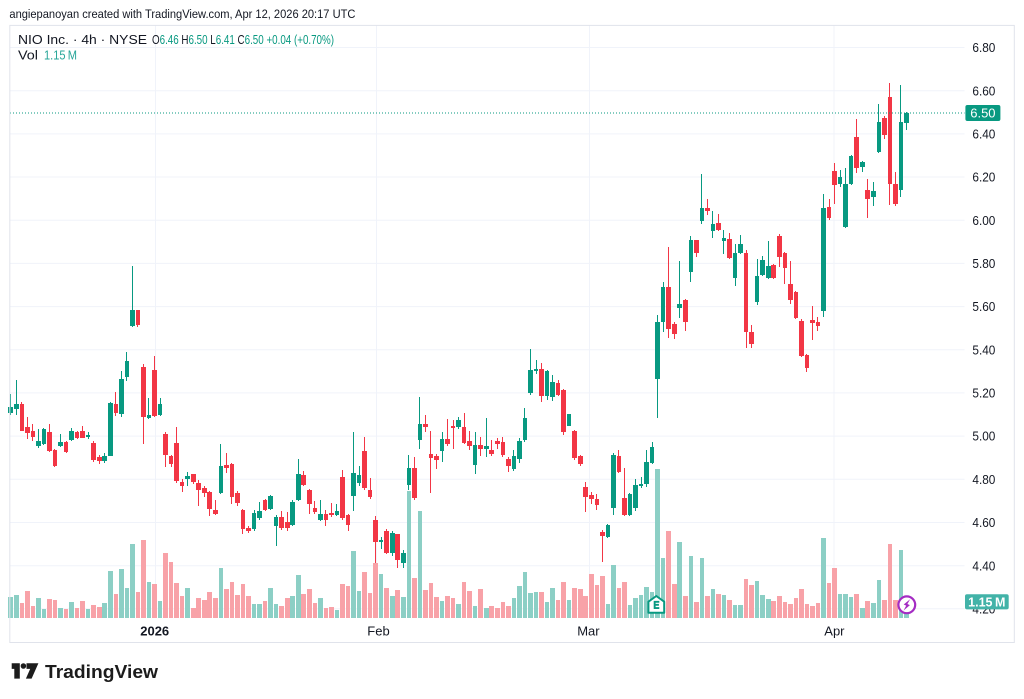  I want to click on svg-text: Mar, so click(588, 630).